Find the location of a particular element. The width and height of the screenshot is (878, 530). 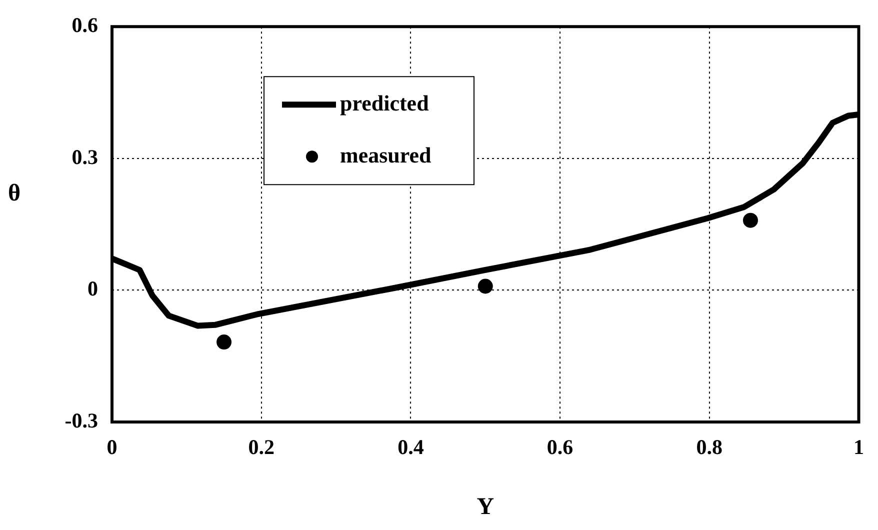

y-axis-title: θ is located at coordinates (14, 193).